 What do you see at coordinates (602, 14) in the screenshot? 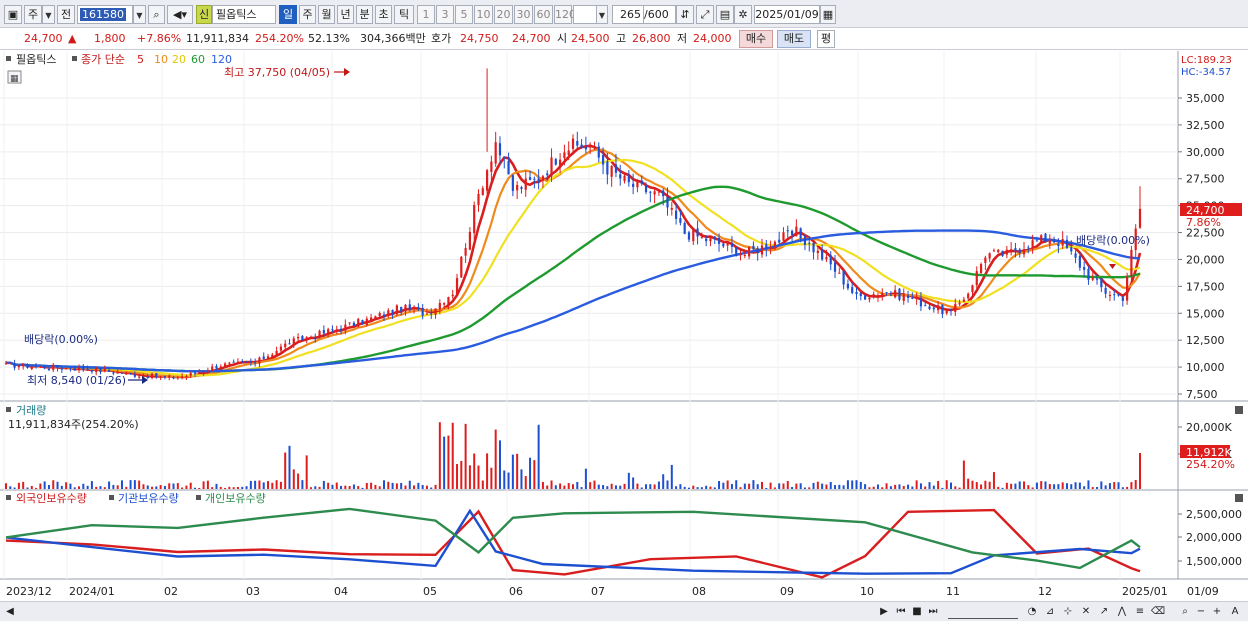
I see `interval-dropdown-icon: ▼` at bounding box center [602, 14].